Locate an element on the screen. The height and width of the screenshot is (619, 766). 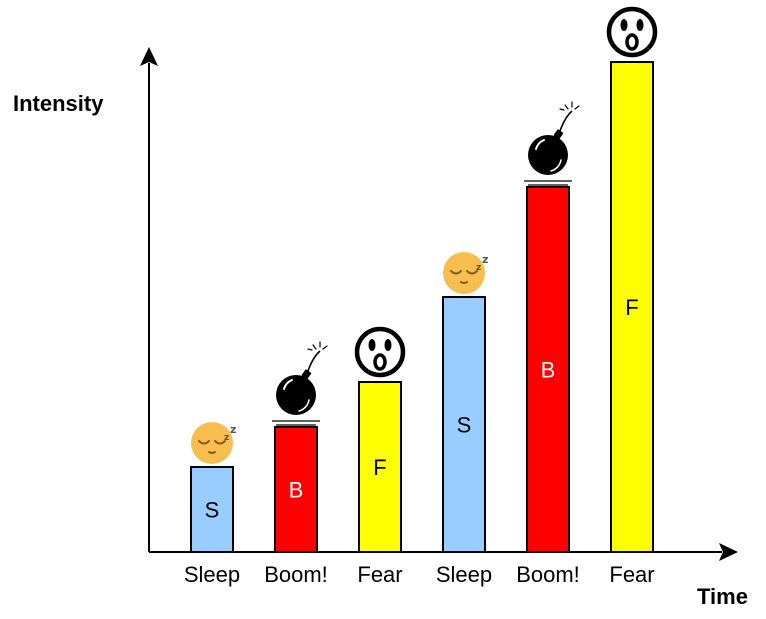
tick-labels: Sleep Boom! Fear Sleep Boom! Fear is located at coordinates (419, 574).